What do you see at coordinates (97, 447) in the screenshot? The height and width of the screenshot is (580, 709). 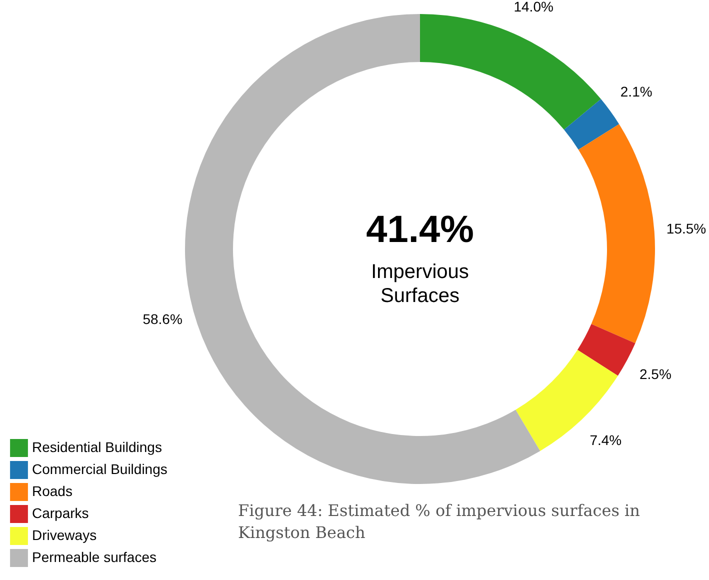 I see `legend-label: Residential Buildings` at bounding box center [97, 447].